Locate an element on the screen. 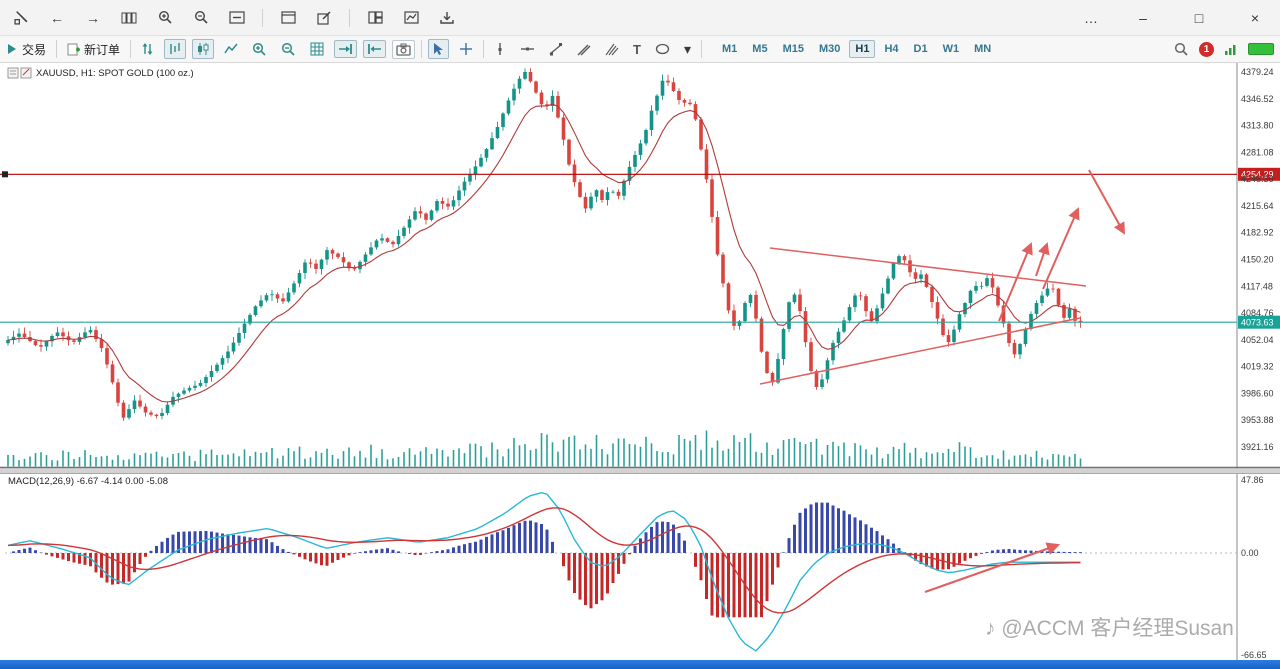  titlebar: ← → is located at coordinates (640, 18).